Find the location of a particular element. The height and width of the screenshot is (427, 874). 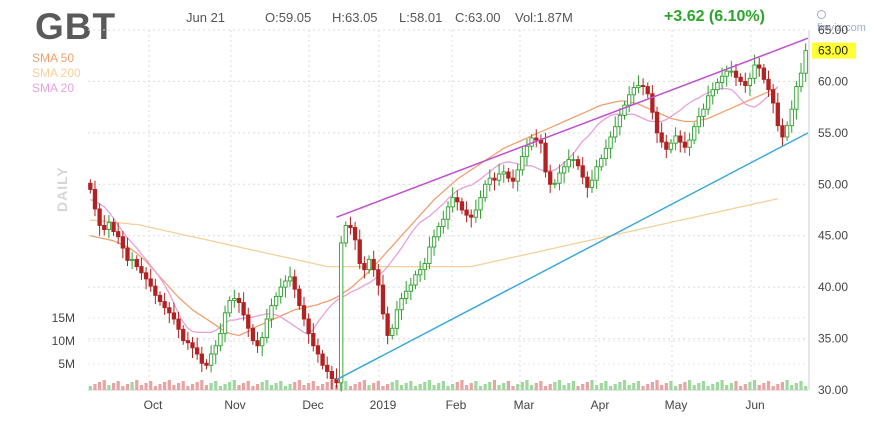

finviz-brand: finviz.com is located at coordinates (845, 22).